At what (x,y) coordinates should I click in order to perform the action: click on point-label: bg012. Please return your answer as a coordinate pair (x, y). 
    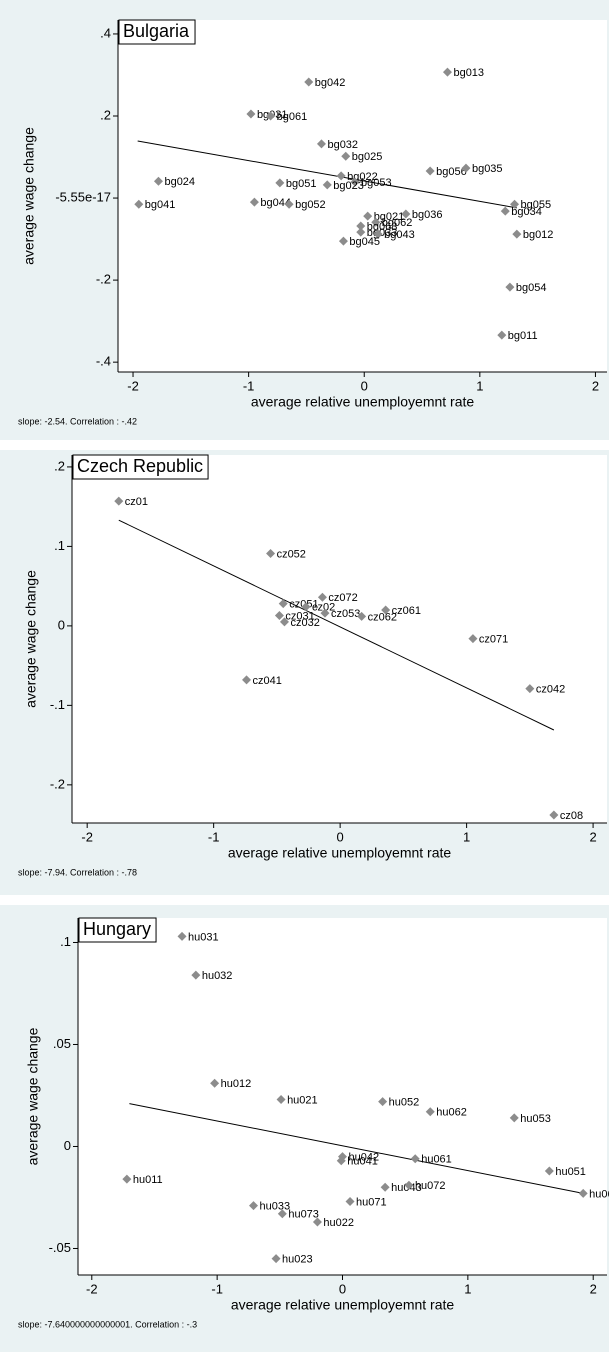
    Looking at the image, I should click on (538, 235).